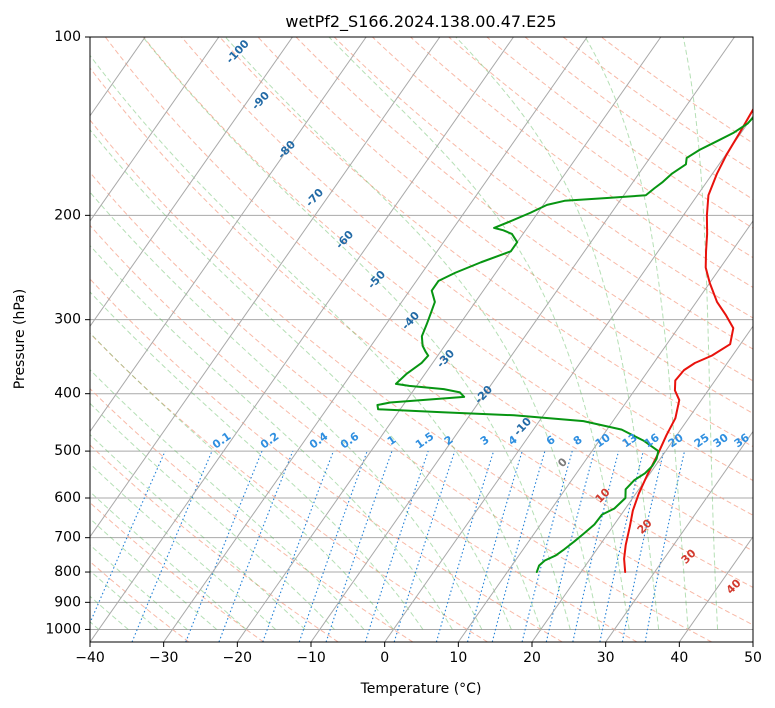  What do you see at coordinates (67, 320) in the screenshot?
I see `y-tick-label: 300` at bounding box center [67, 320].